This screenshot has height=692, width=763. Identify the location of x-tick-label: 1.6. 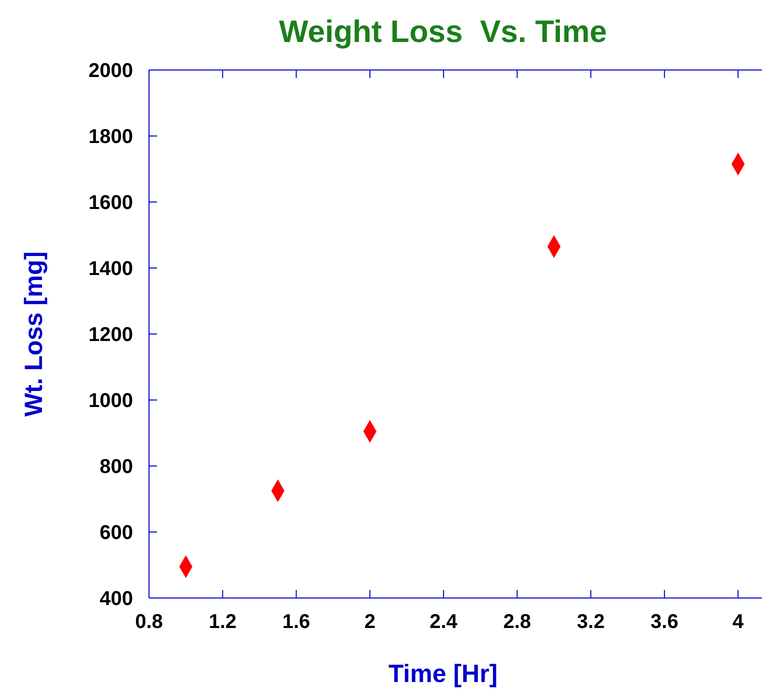
(296, 622).